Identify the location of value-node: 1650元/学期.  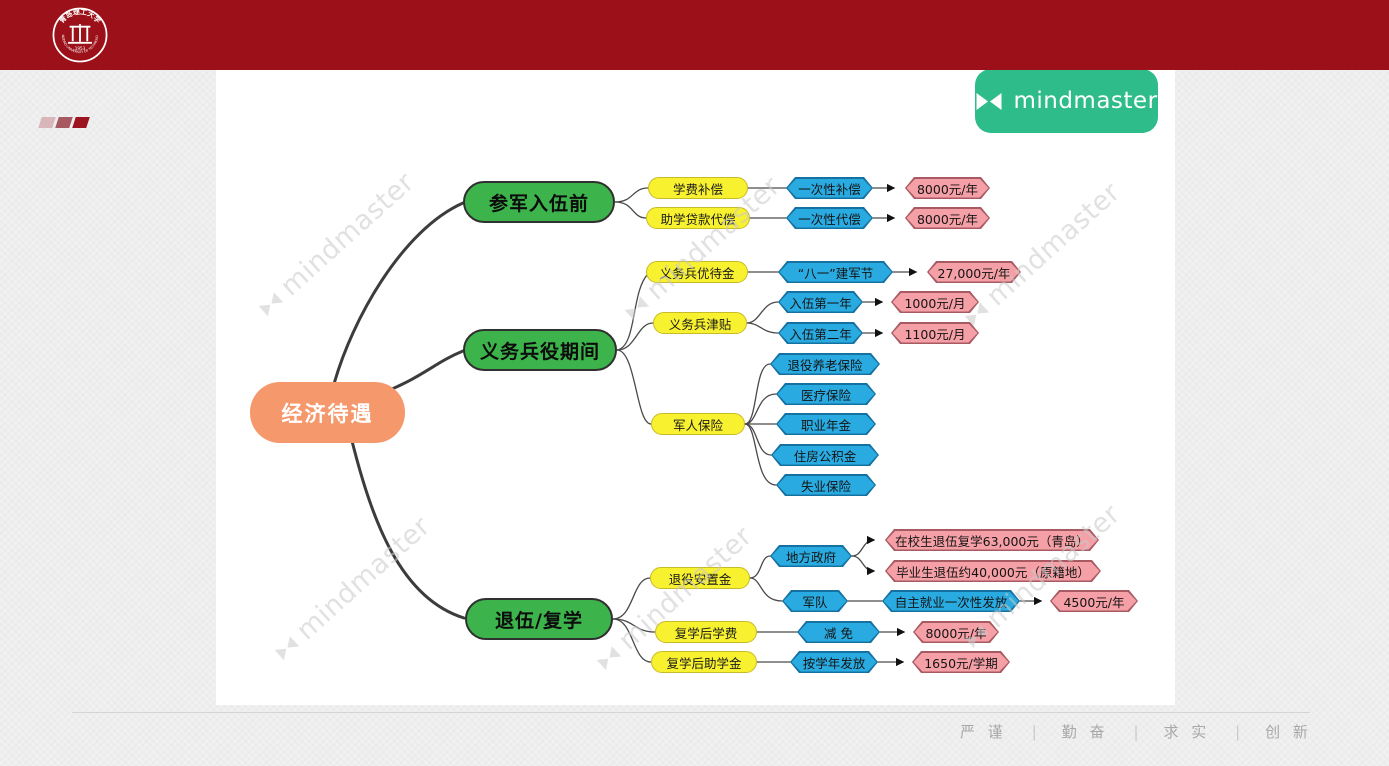
(961, 662).